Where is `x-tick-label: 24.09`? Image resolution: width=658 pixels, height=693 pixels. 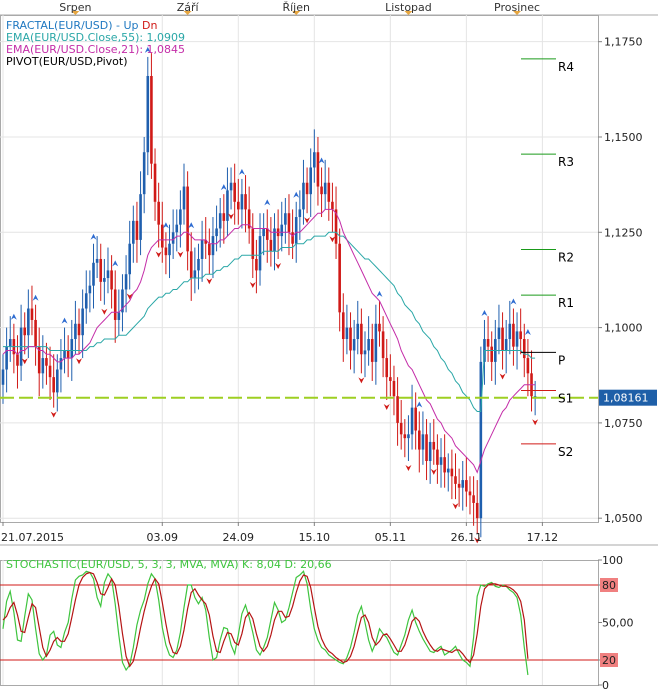
x-tick-label: 24.09 is located at coordinates (239, 537).